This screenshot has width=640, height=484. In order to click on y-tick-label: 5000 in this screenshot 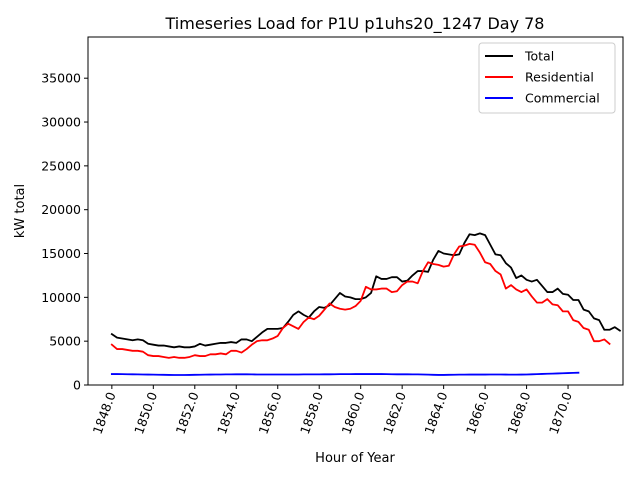, I will do `click(65, 341)`.